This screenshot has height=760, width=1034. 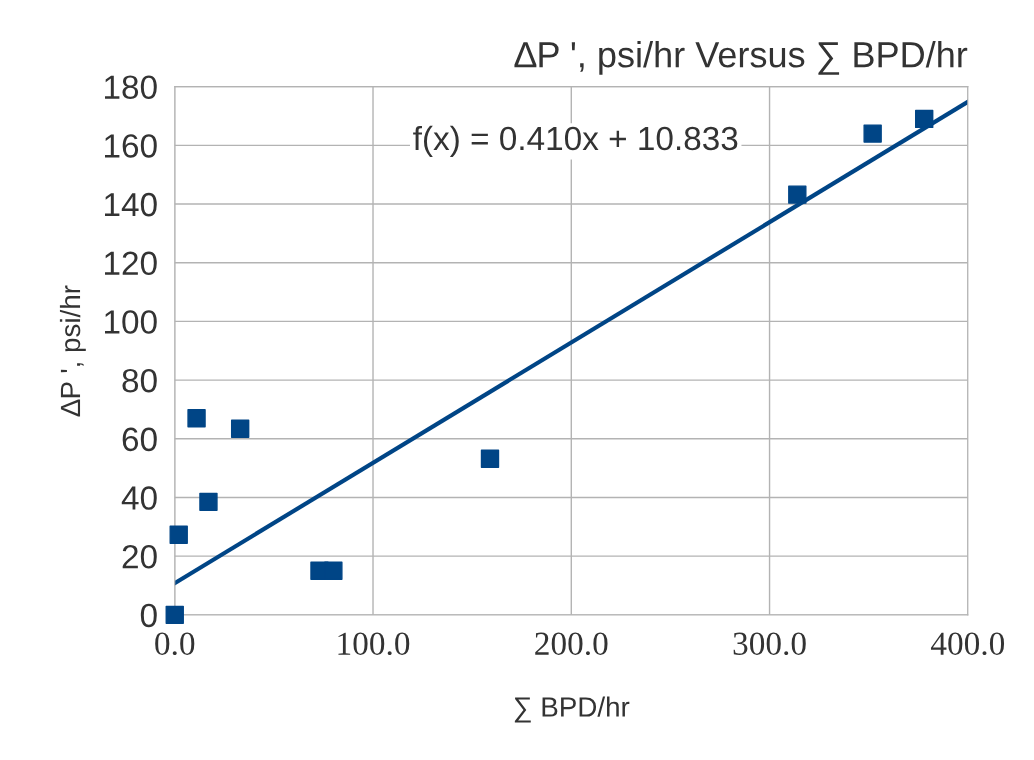 What do you see at coordinates (139, 498) in the screenshot?
I see `y-tick-label: 40` at bounding box center [139, 498].